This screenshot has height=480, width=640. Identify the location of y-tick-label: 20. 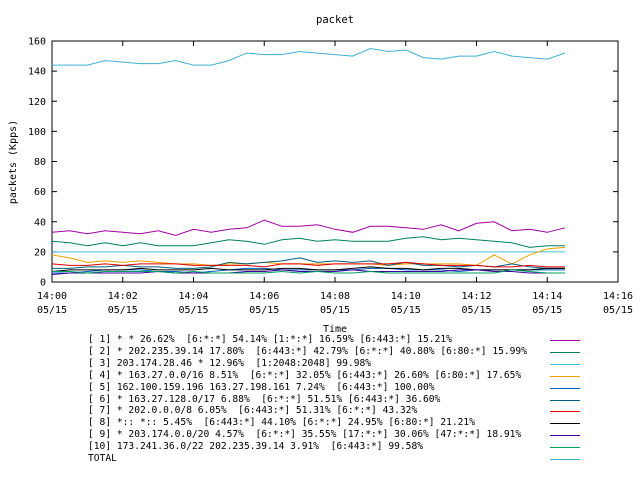
(40, 252).